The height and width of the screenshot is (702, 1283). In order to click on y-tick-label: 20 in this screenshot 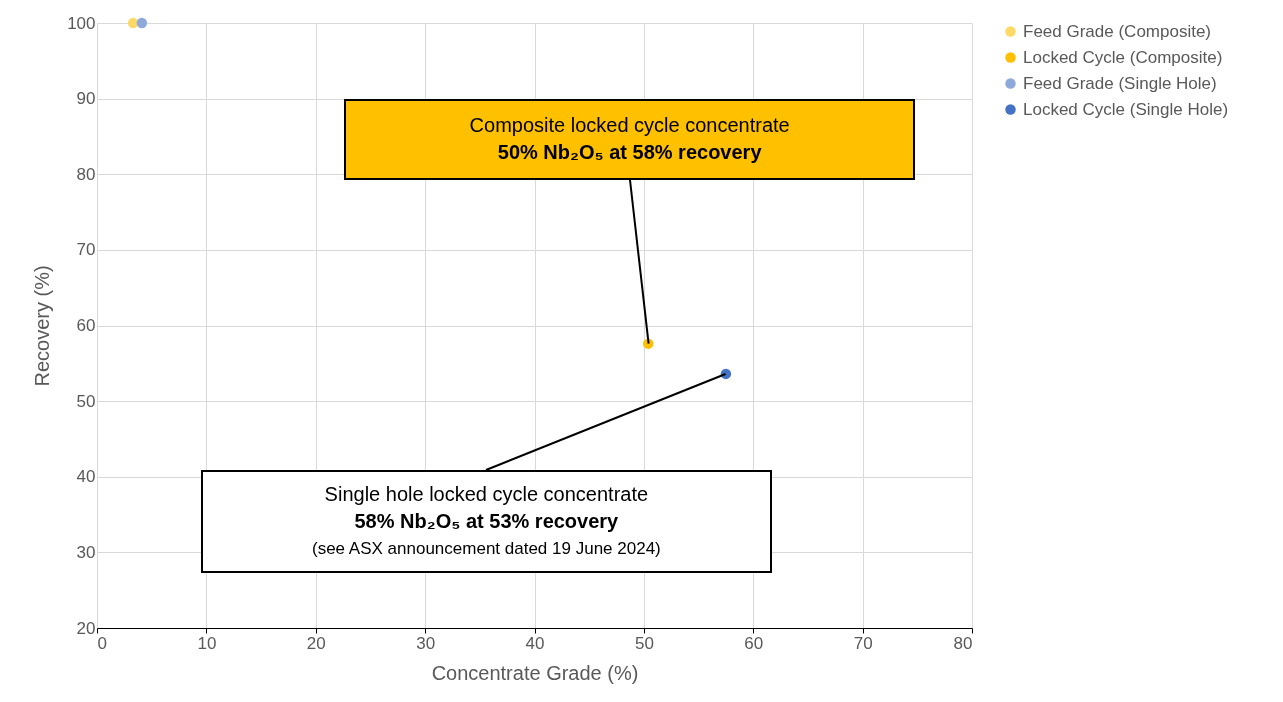, I will do `click(86, 628)`.